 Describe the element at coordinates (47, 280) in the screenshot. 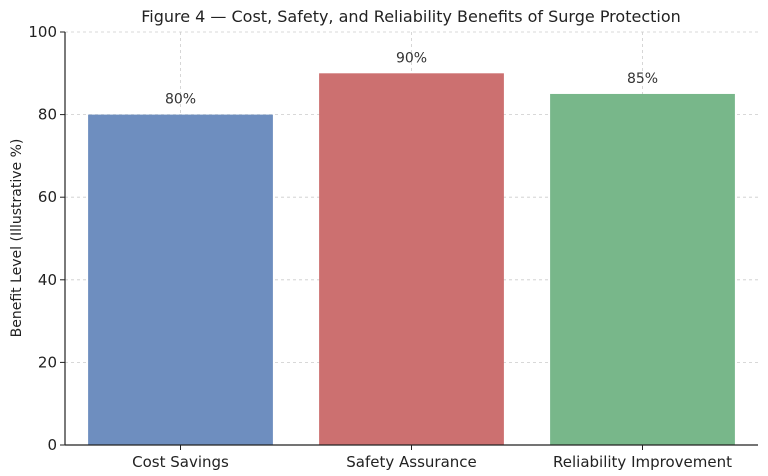

I see `y-tick-label: 40` at that location.